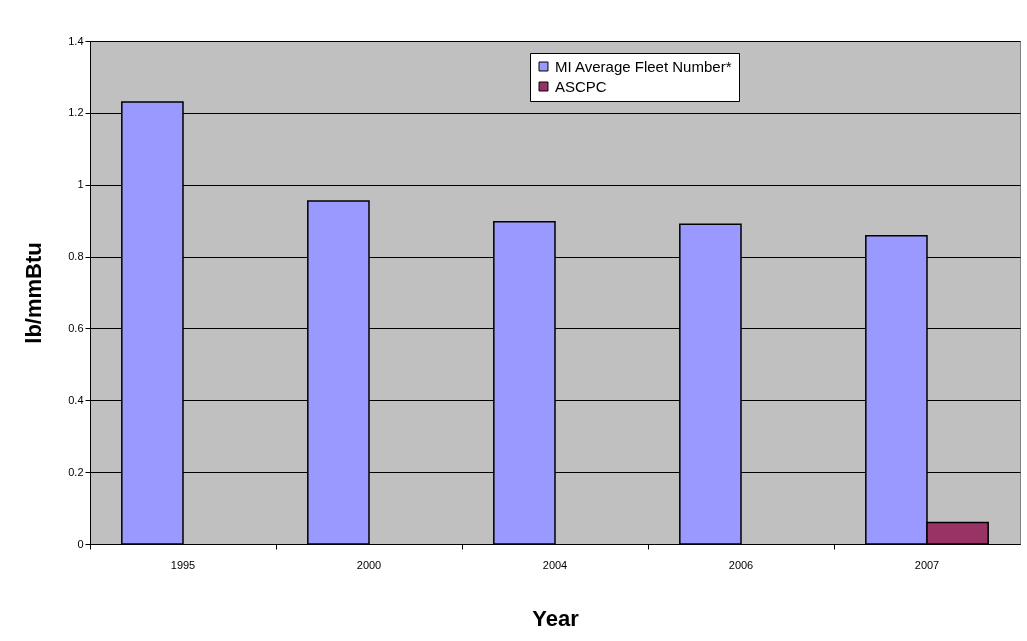 The image size is (1027, 641). I want to click on y-tick-label: 1.4, so click(76, 40).